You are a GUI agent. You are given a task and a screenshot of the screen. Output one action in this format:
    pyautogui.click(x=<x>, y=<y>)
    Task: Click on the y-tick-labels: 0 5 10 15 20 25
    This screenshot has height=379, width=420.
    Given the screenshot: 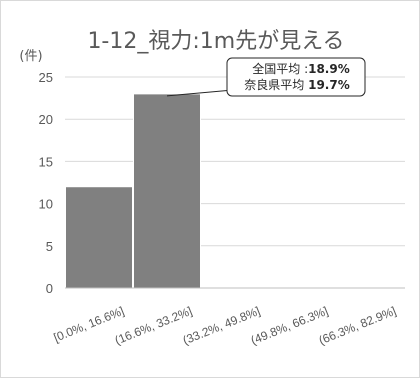 What is the action you would take?
    pyautogui.click(x=46, y=183)
    